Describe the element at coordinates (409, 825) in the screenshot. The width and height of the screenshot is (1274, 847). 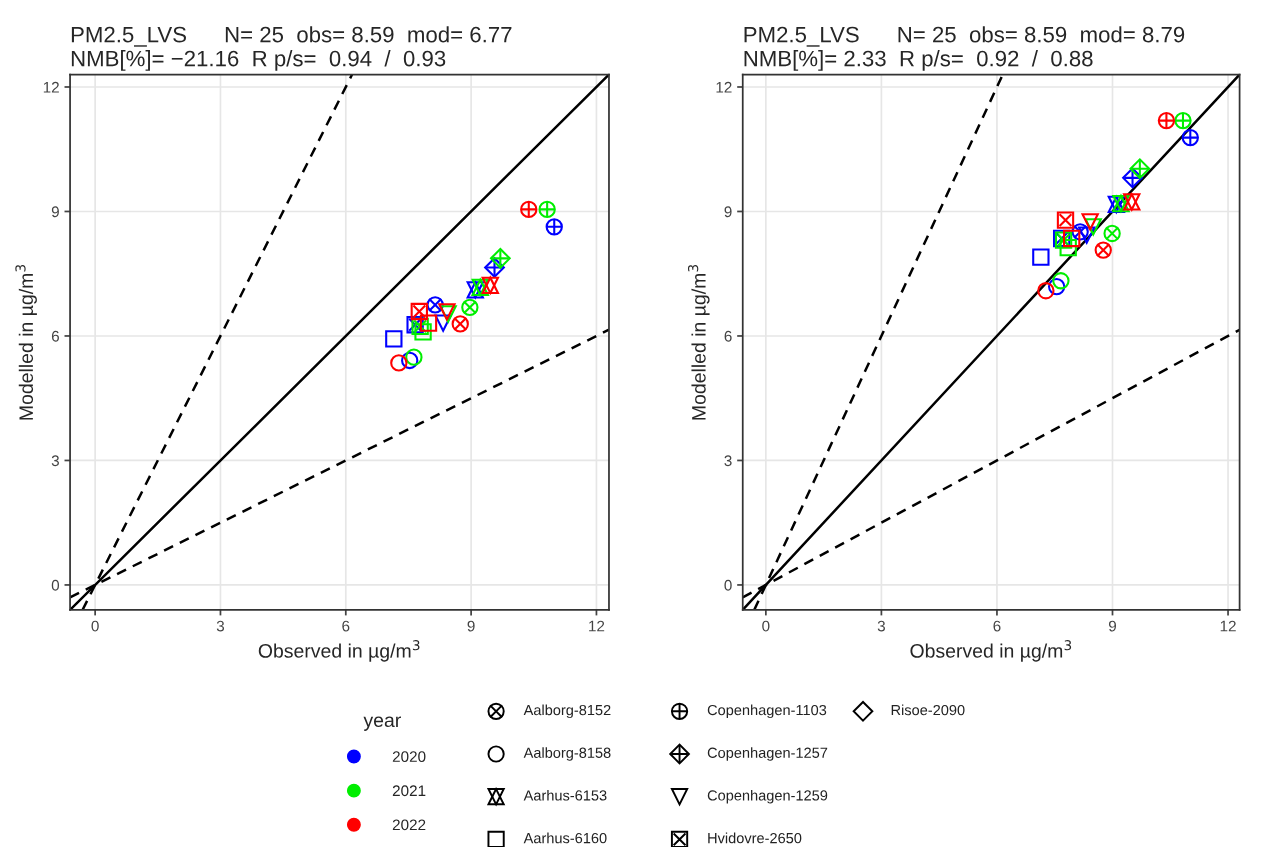
I see `legend-label: 2022` at that location.